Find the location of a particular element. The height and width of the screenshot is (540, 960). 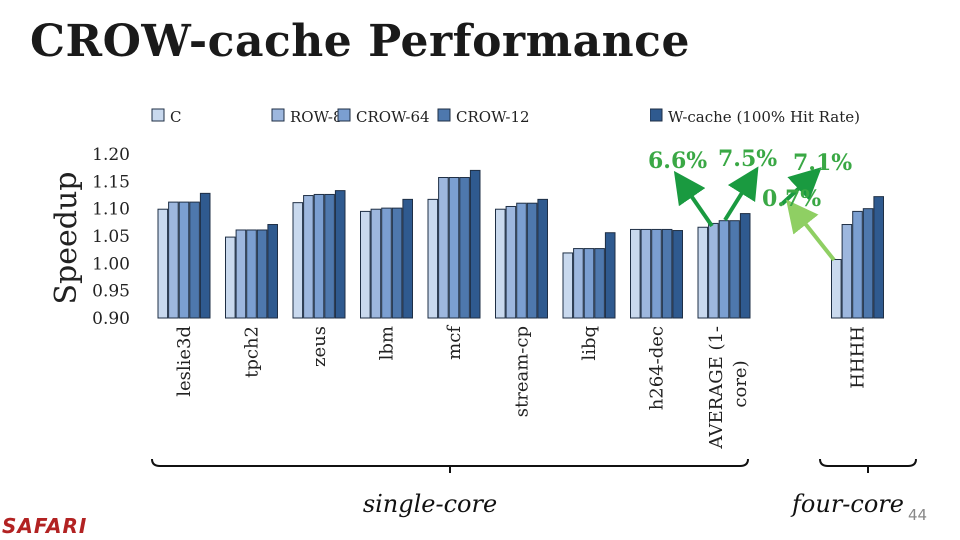

bar-lbm-s4 is located at coordinates (407, 258).